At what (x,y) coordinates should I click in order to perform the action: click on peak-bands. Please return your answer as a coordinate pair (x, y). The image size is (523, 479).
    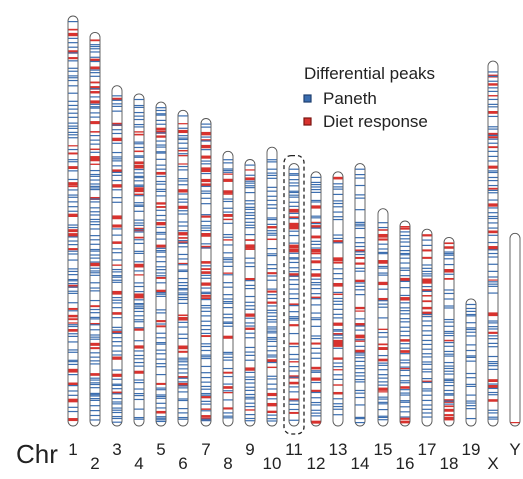
    Looking at the image, I should click on (405, 325).